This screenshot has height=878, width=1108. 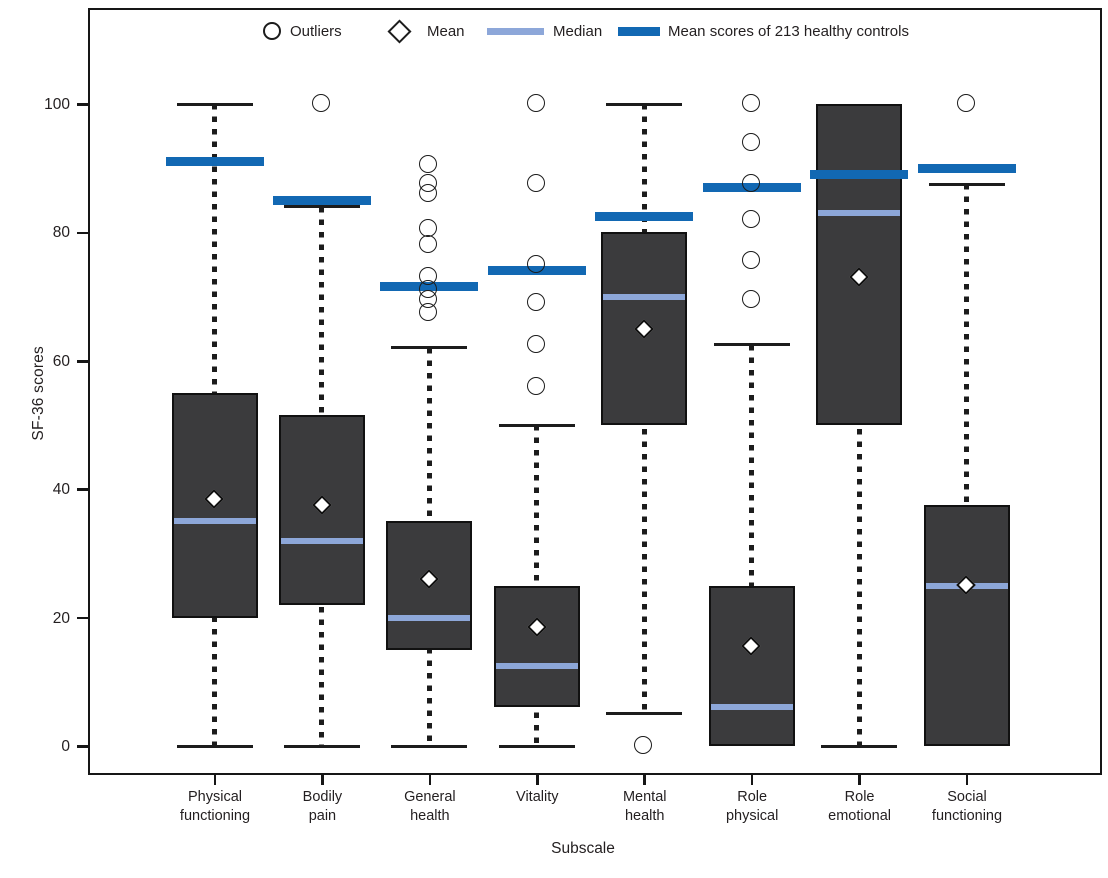 What do you see at coordinates (639, 31) in the screenshot?
I see `healthy-controls-line-icon` at bounding box center [639, 31].